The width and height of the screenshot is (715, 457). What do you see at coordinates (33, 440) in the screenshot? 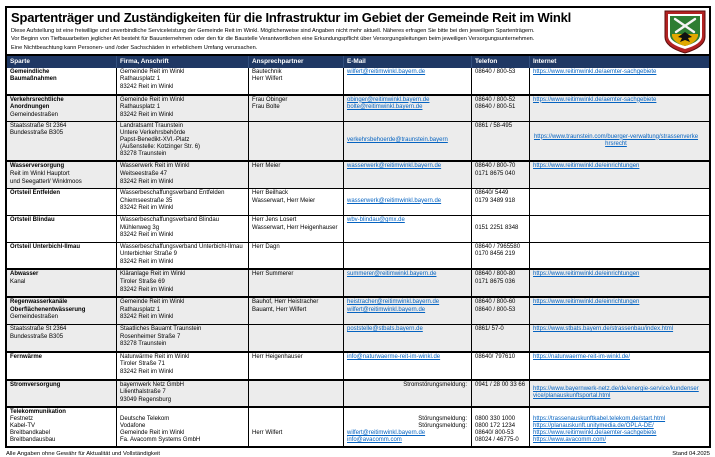
I see `text-line: Breitbandausbau` at bounding box center [33, 440].